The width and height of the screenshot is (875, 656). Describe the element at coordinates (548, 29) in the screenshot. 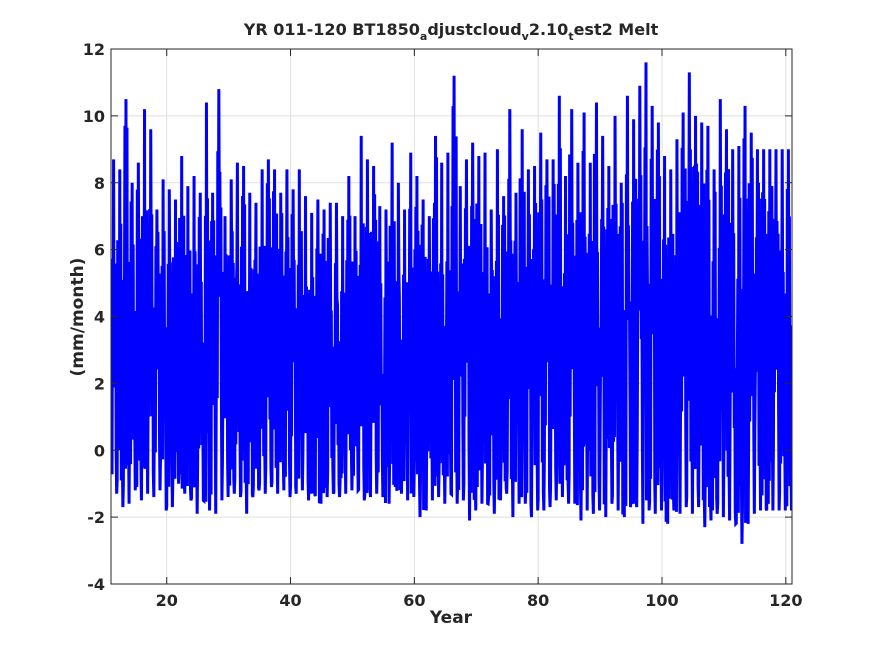

I see `title-segment: 2.10` at that location.